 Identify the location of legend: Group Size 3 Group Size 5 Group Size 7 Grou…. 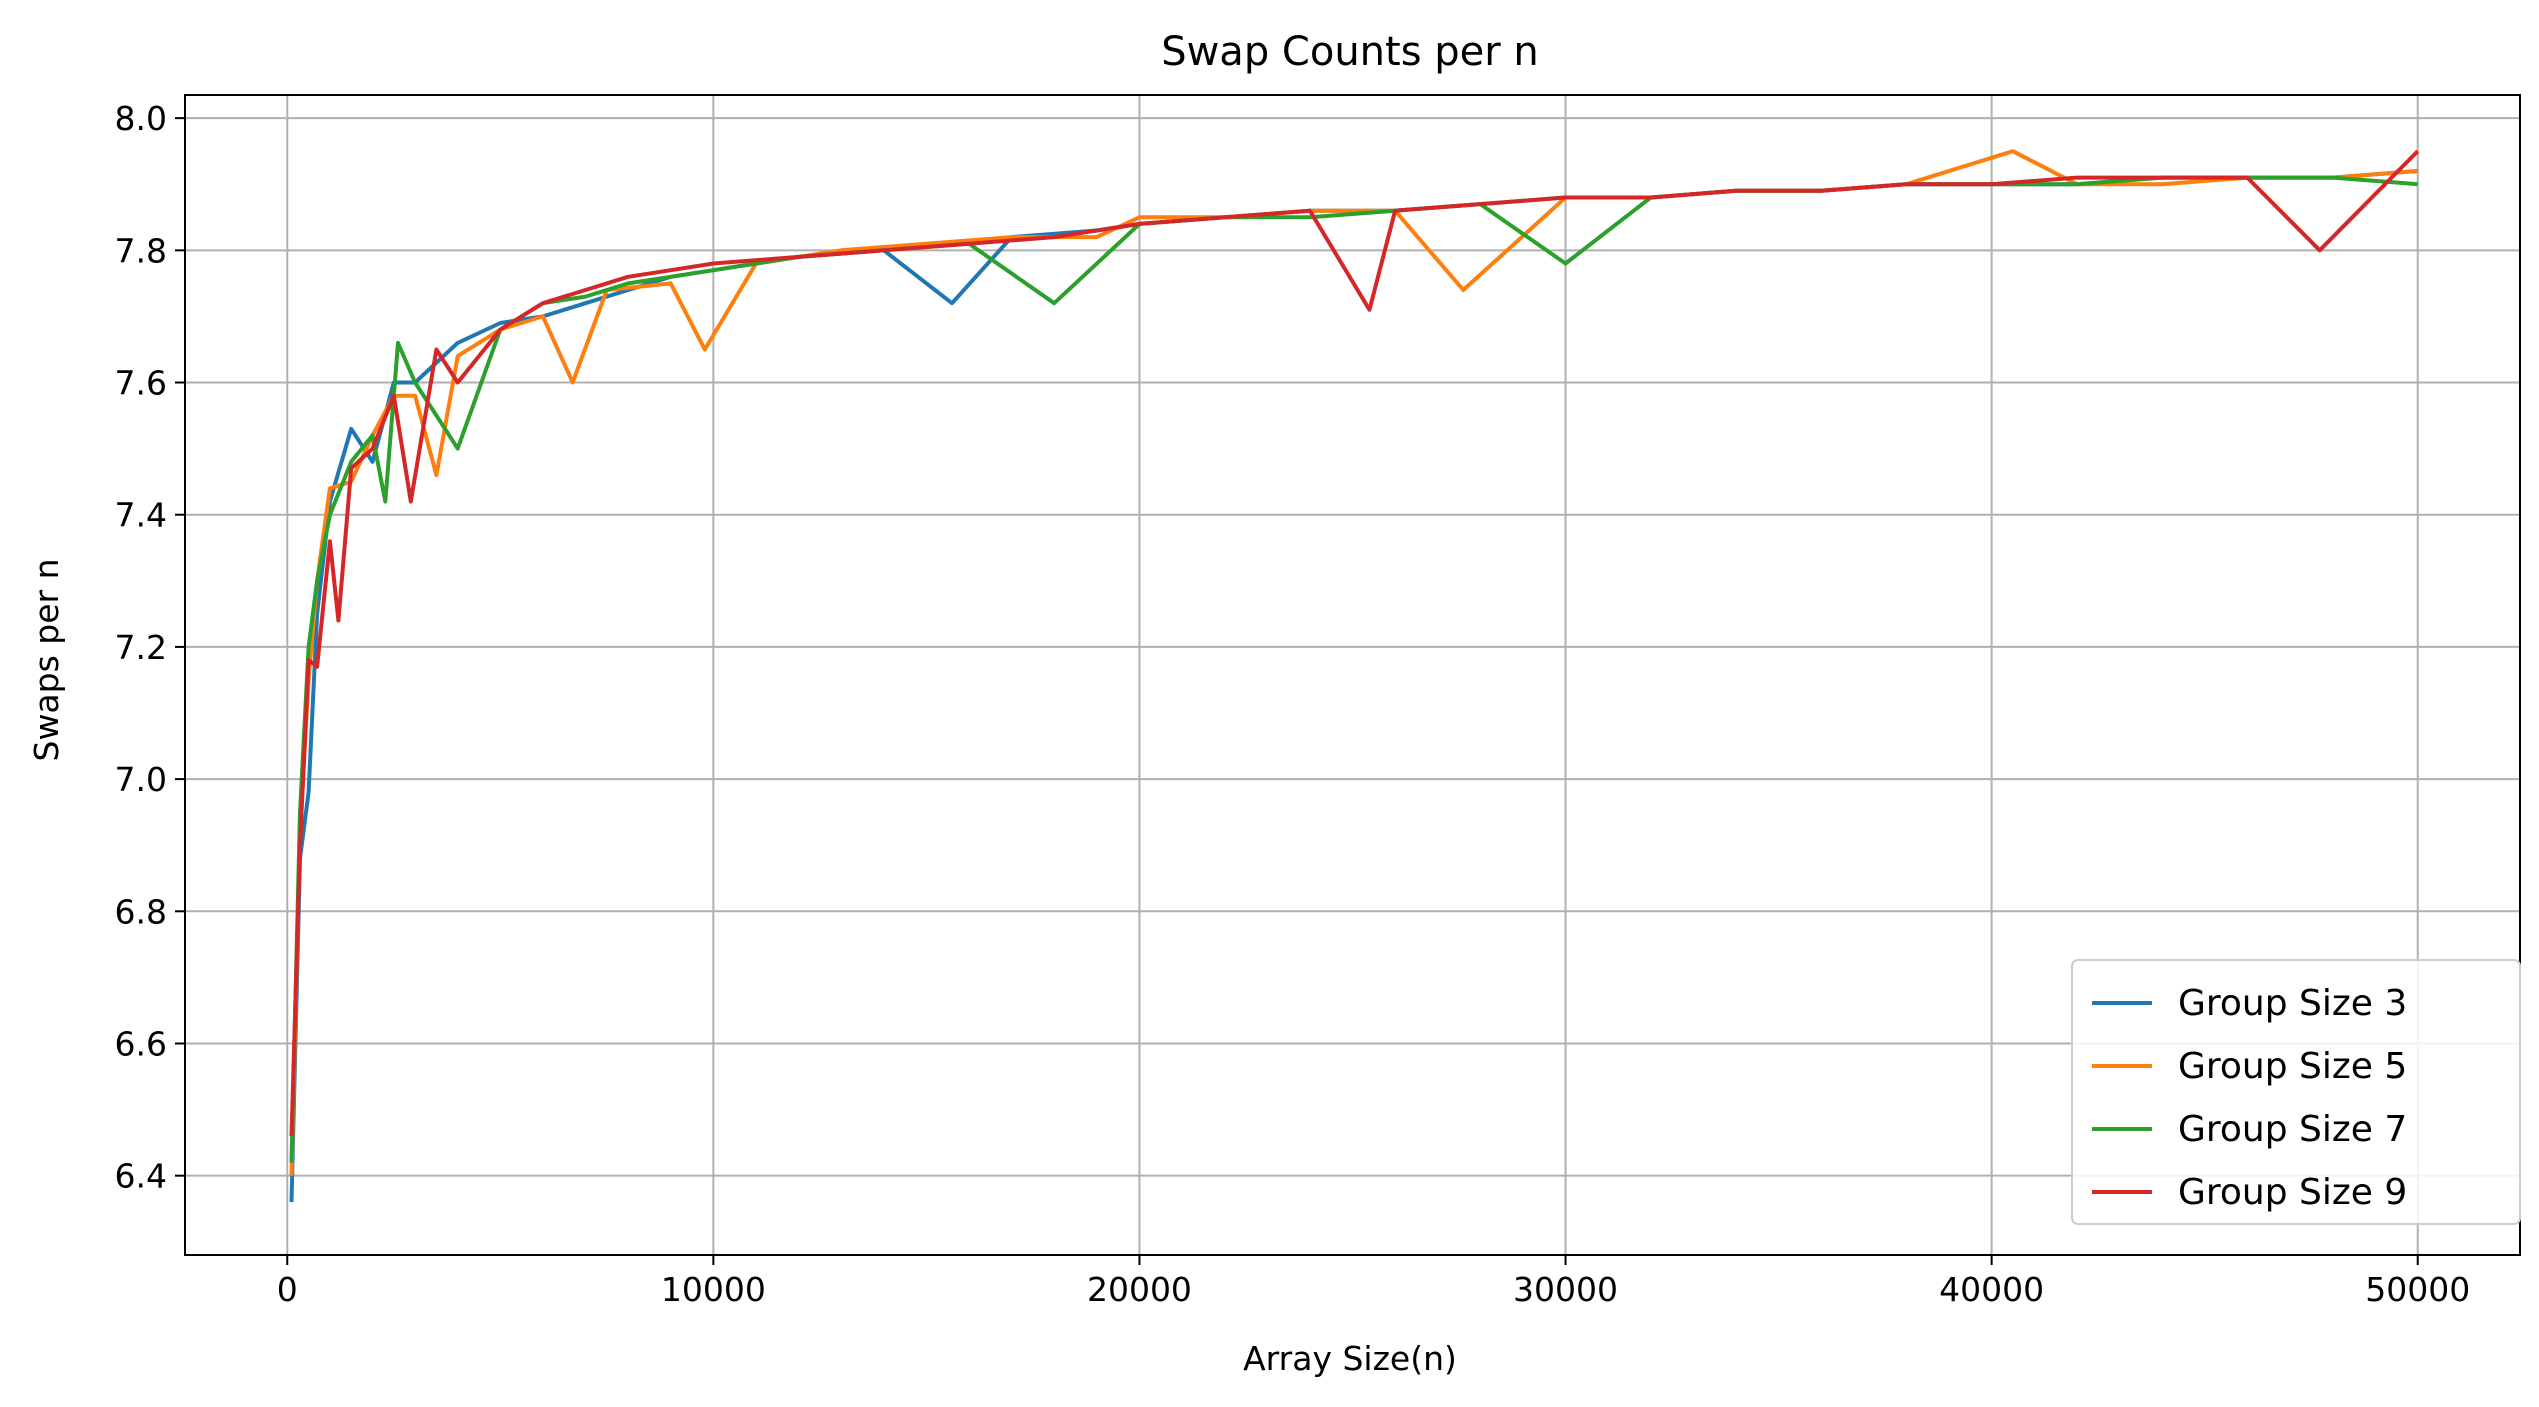
(2296, 1092).